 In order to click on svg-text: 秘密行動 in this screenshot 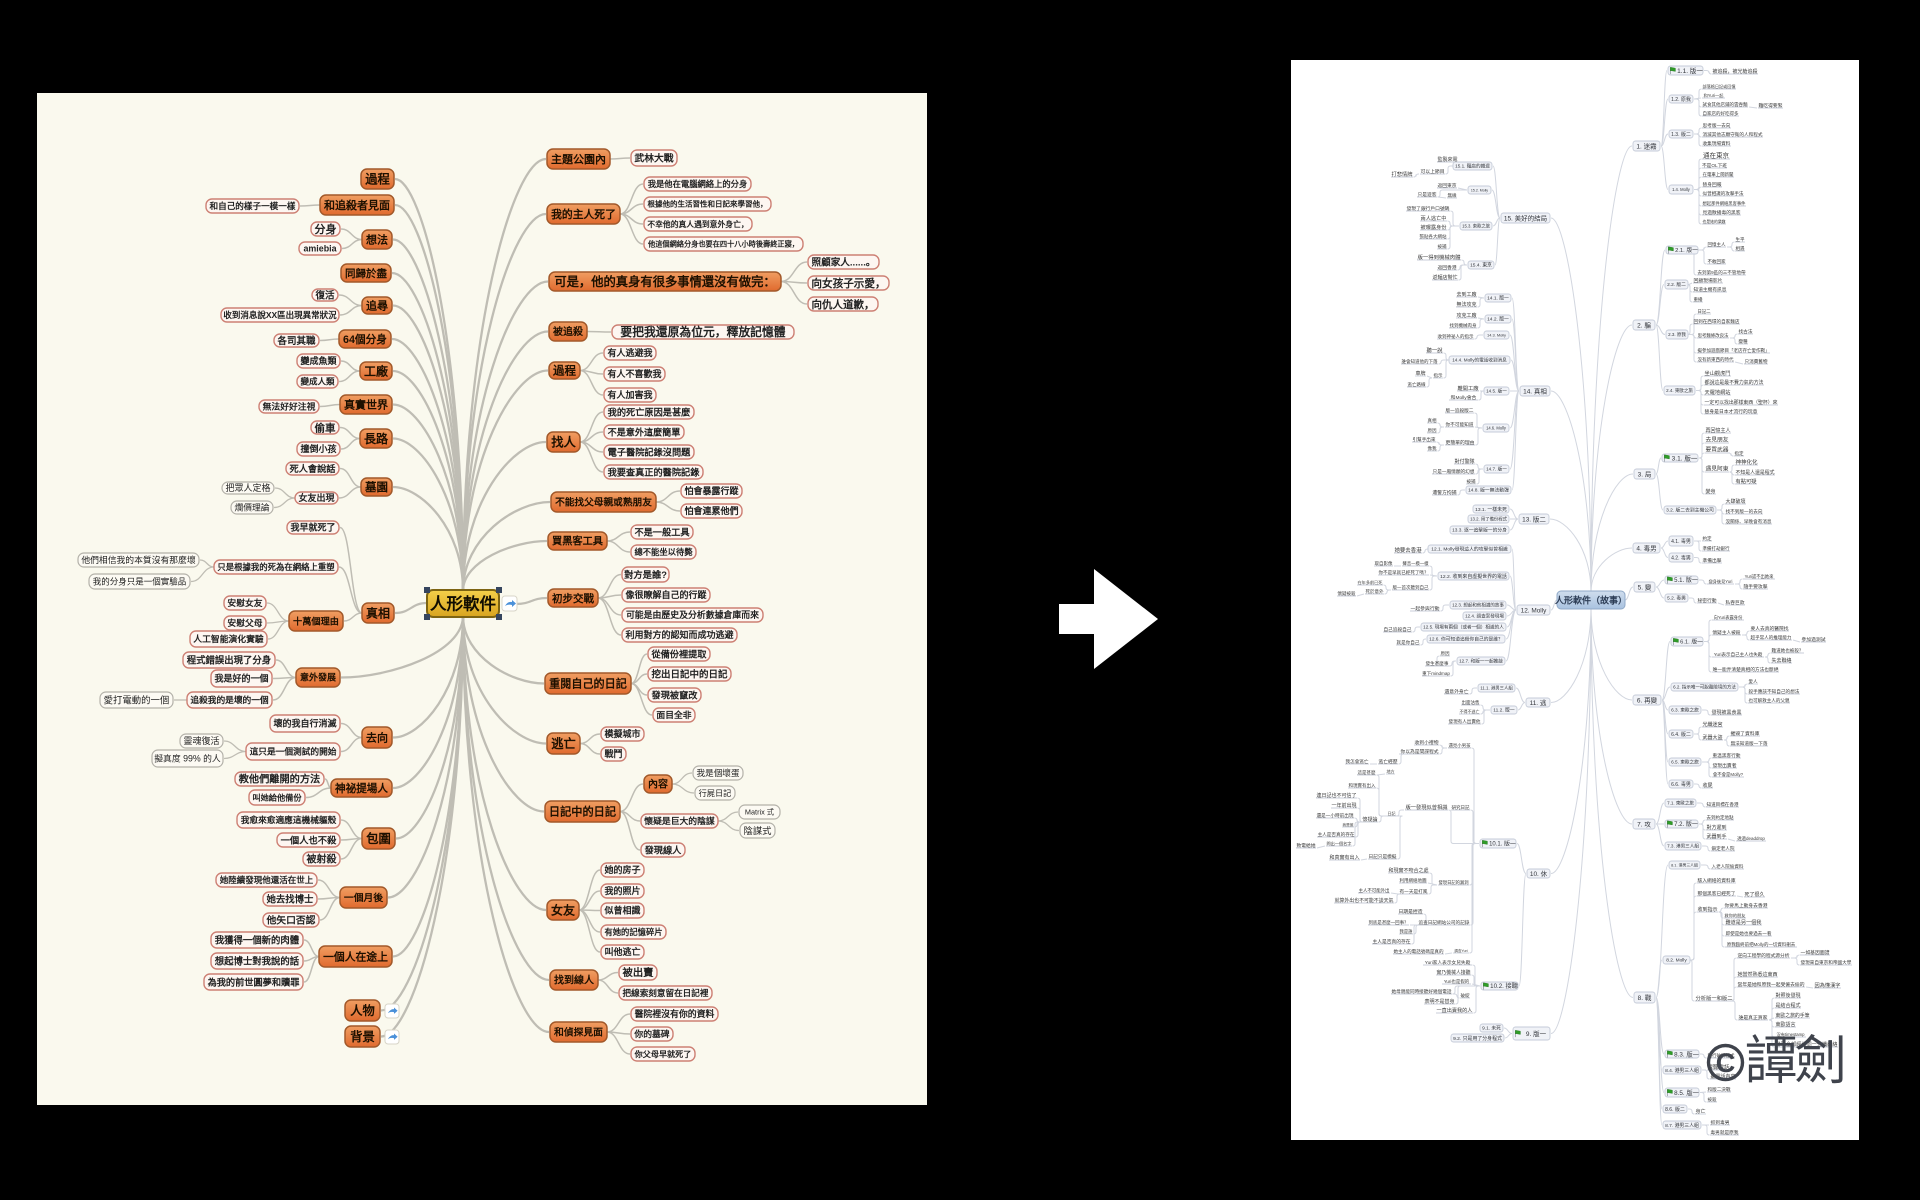, I will do `click(1706, 600)`.